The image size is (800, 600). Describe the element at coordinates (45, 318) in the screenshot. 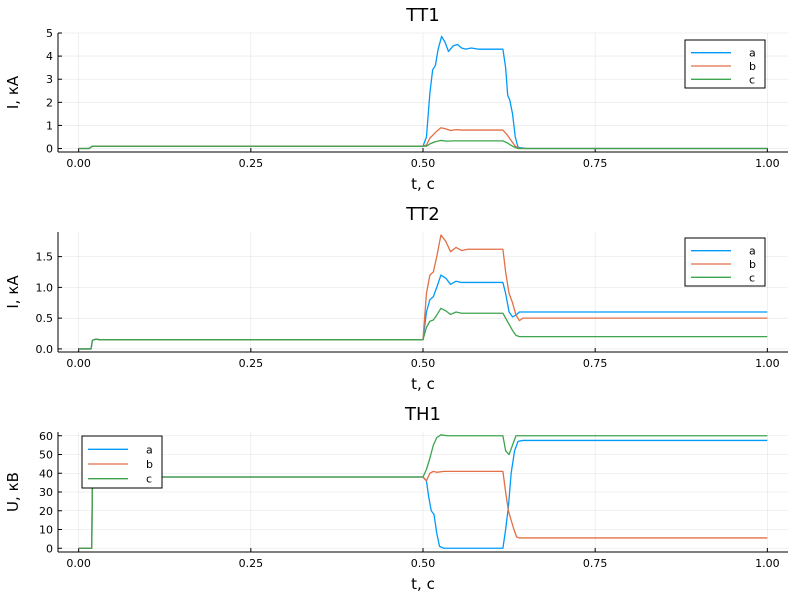

I see `y-tick-label: 0.5` at that location.